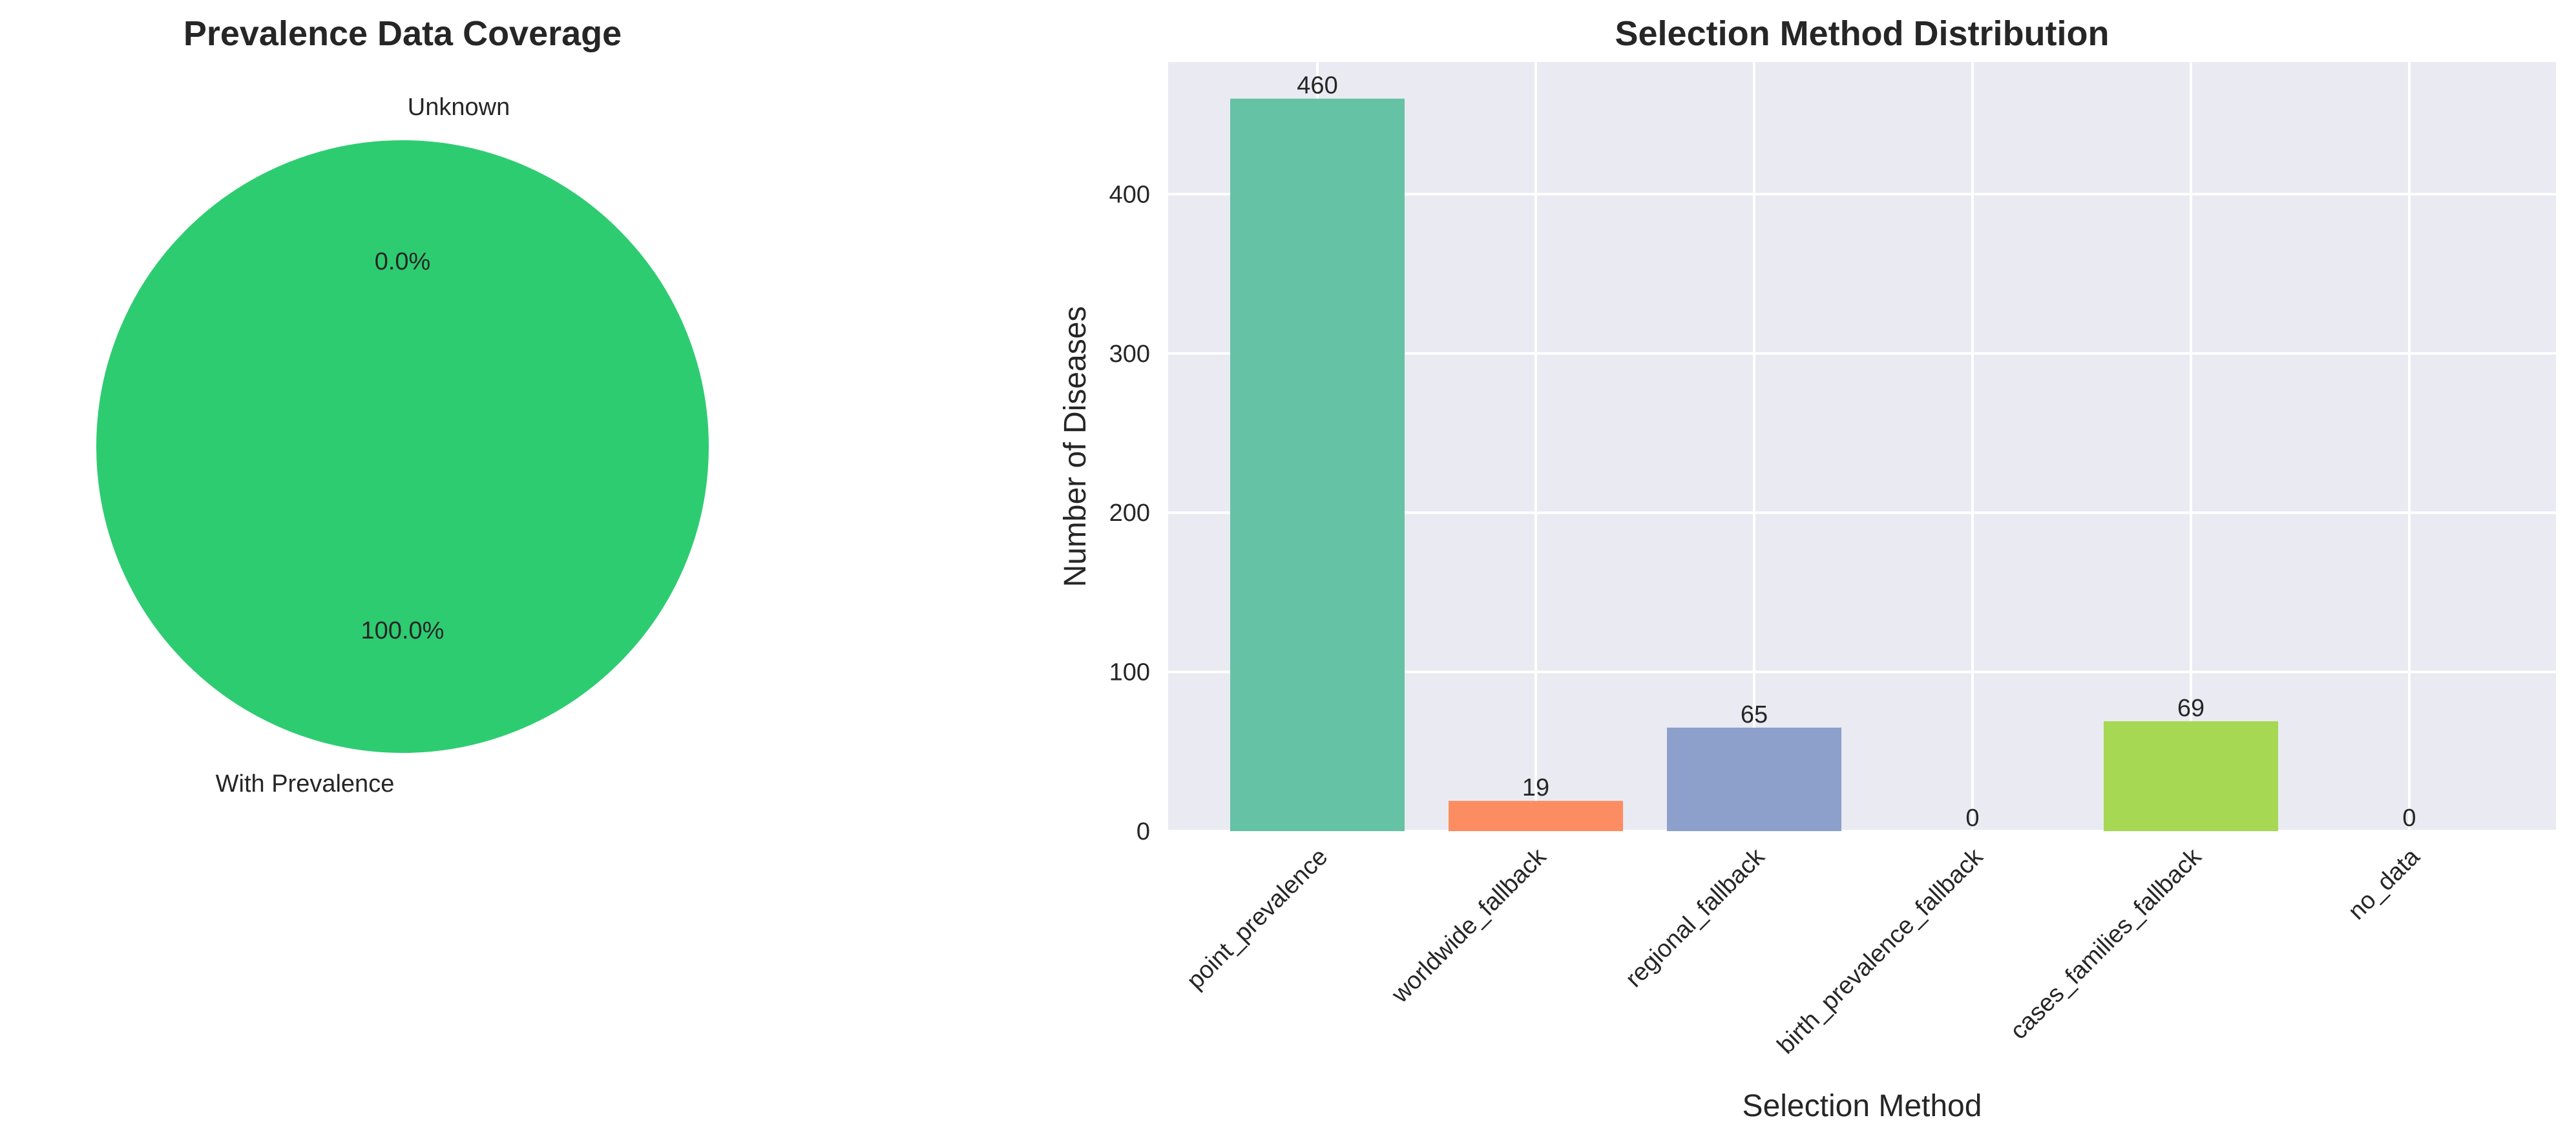  I want to click on bar-label-cases_families_fallback: 69, so click(2190, 708).